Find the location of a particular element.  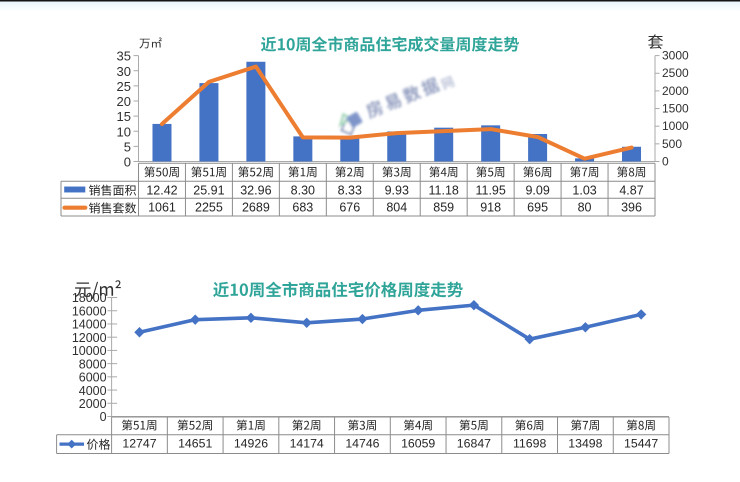

svg-text: 11698 is located at coordinates (529, 444).